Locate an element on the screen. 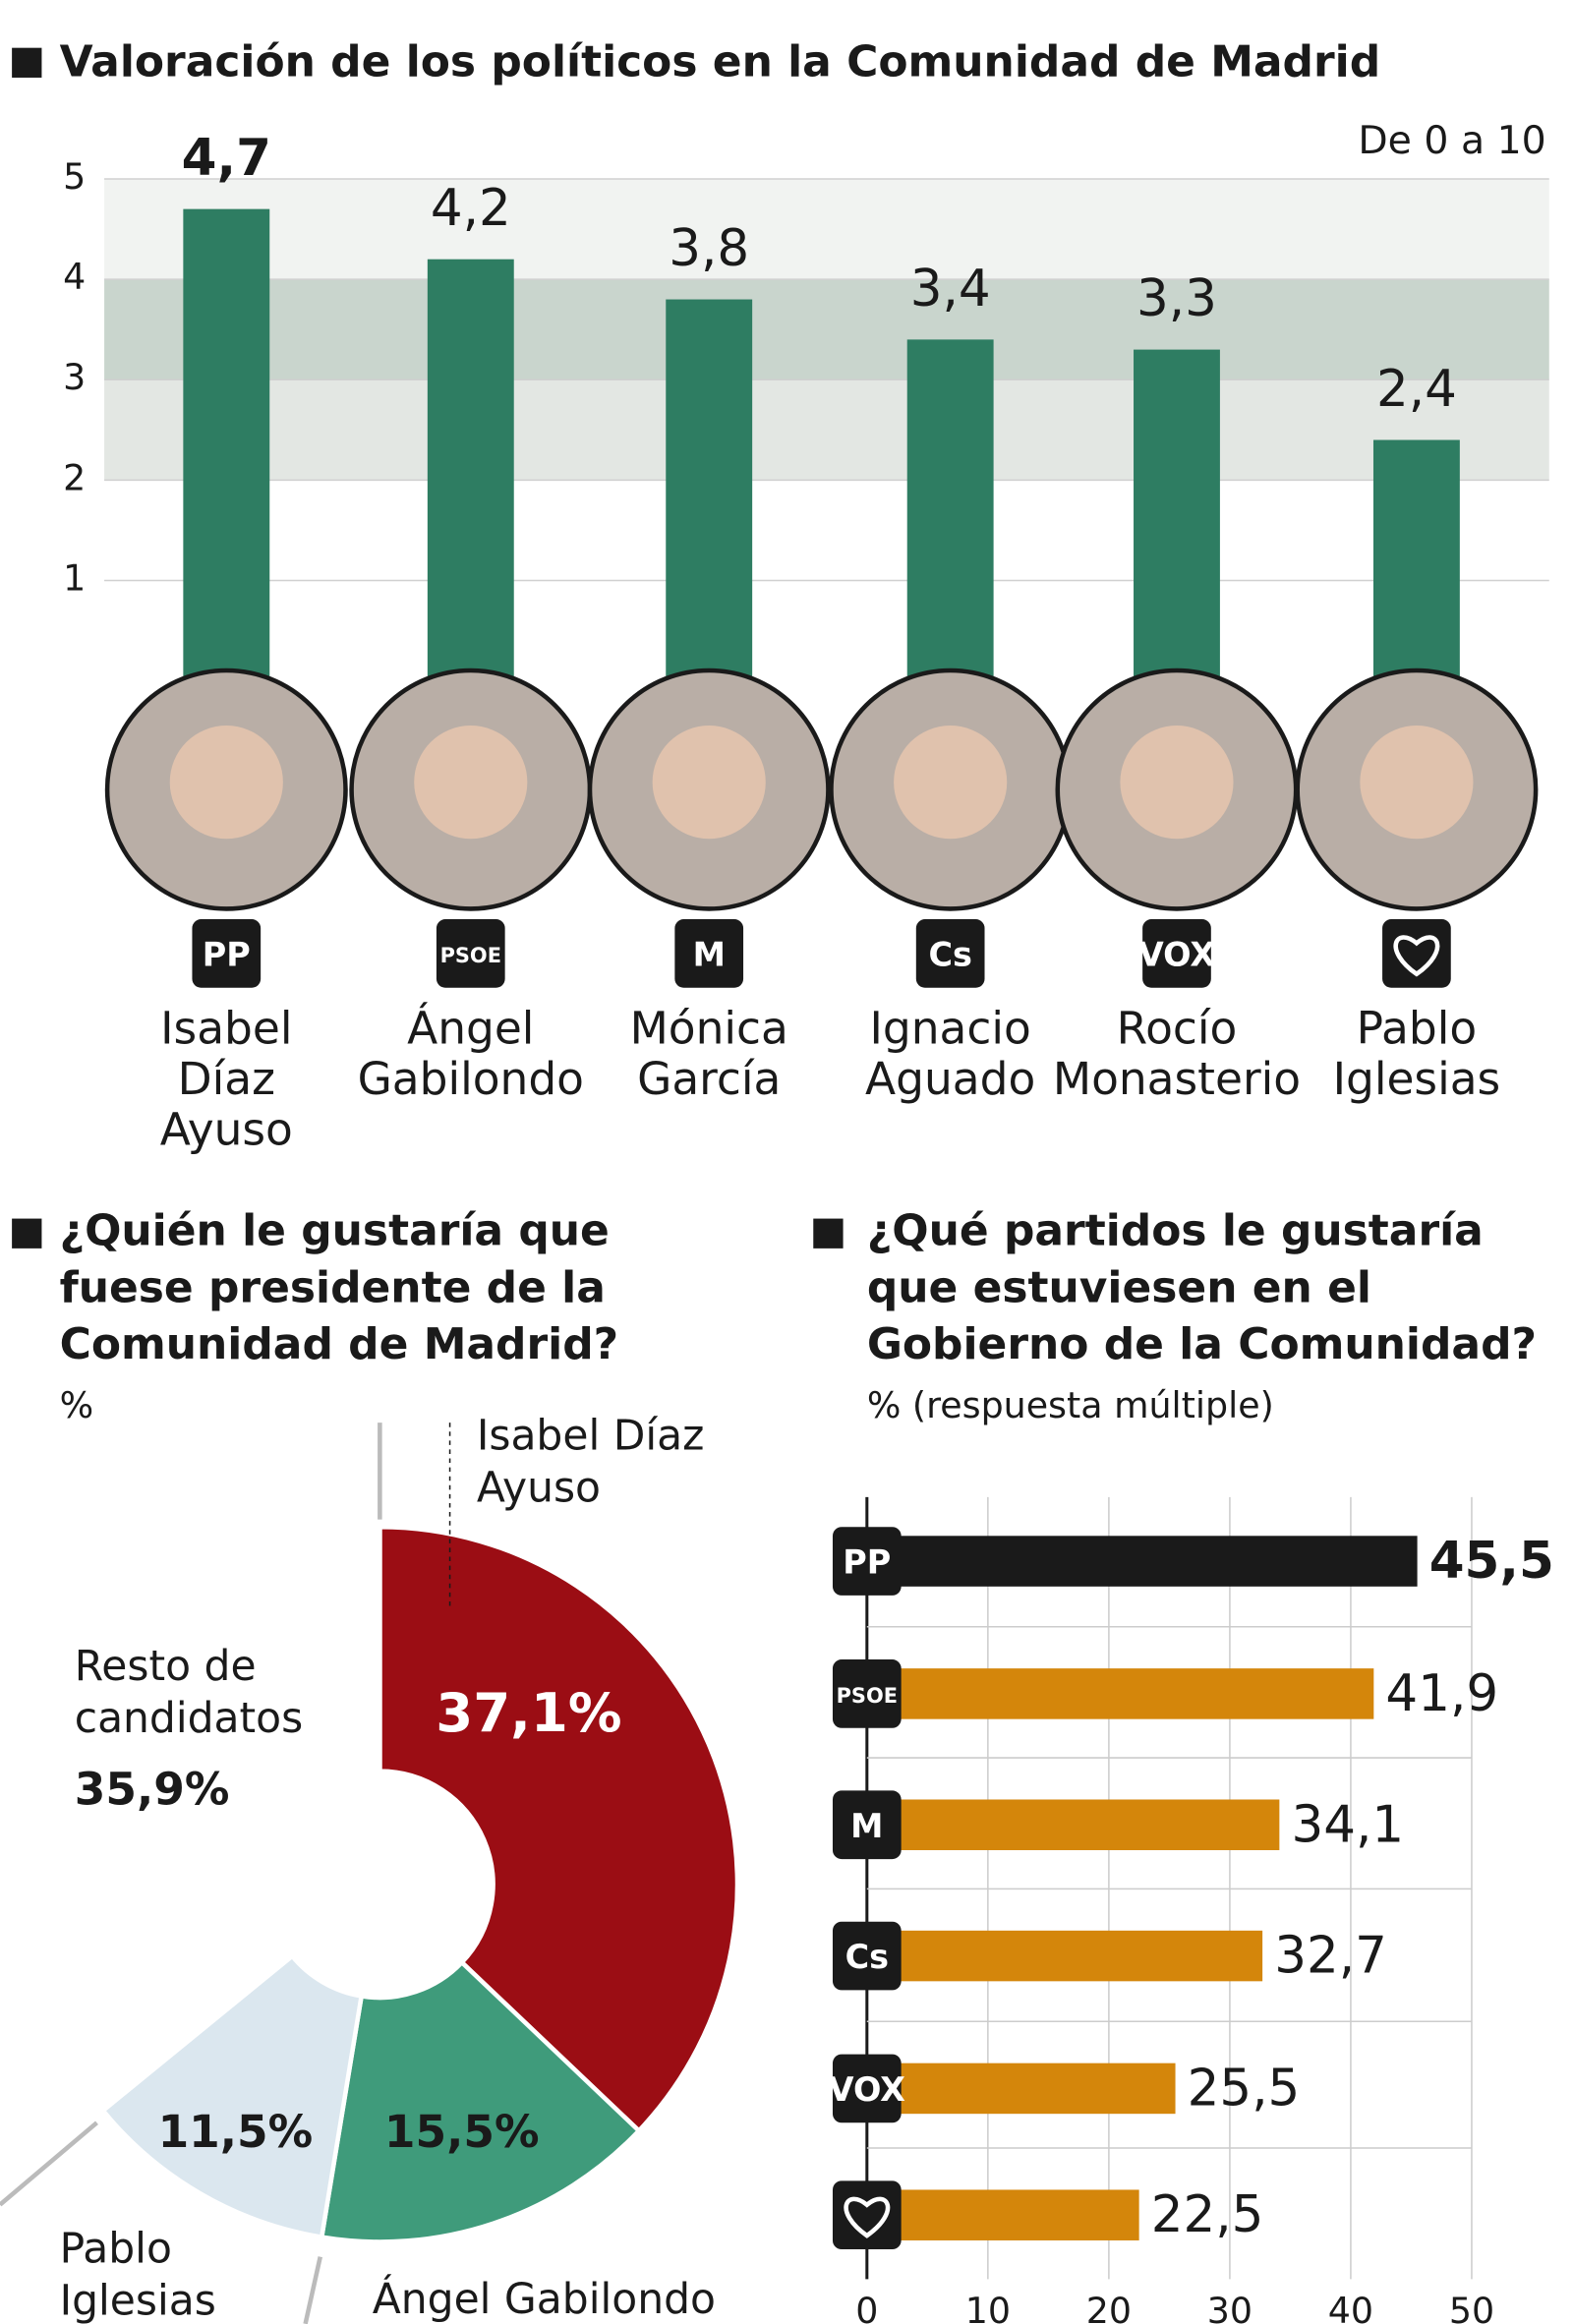  x-tick-label: 20 is located at coordinates (1109, 2307).